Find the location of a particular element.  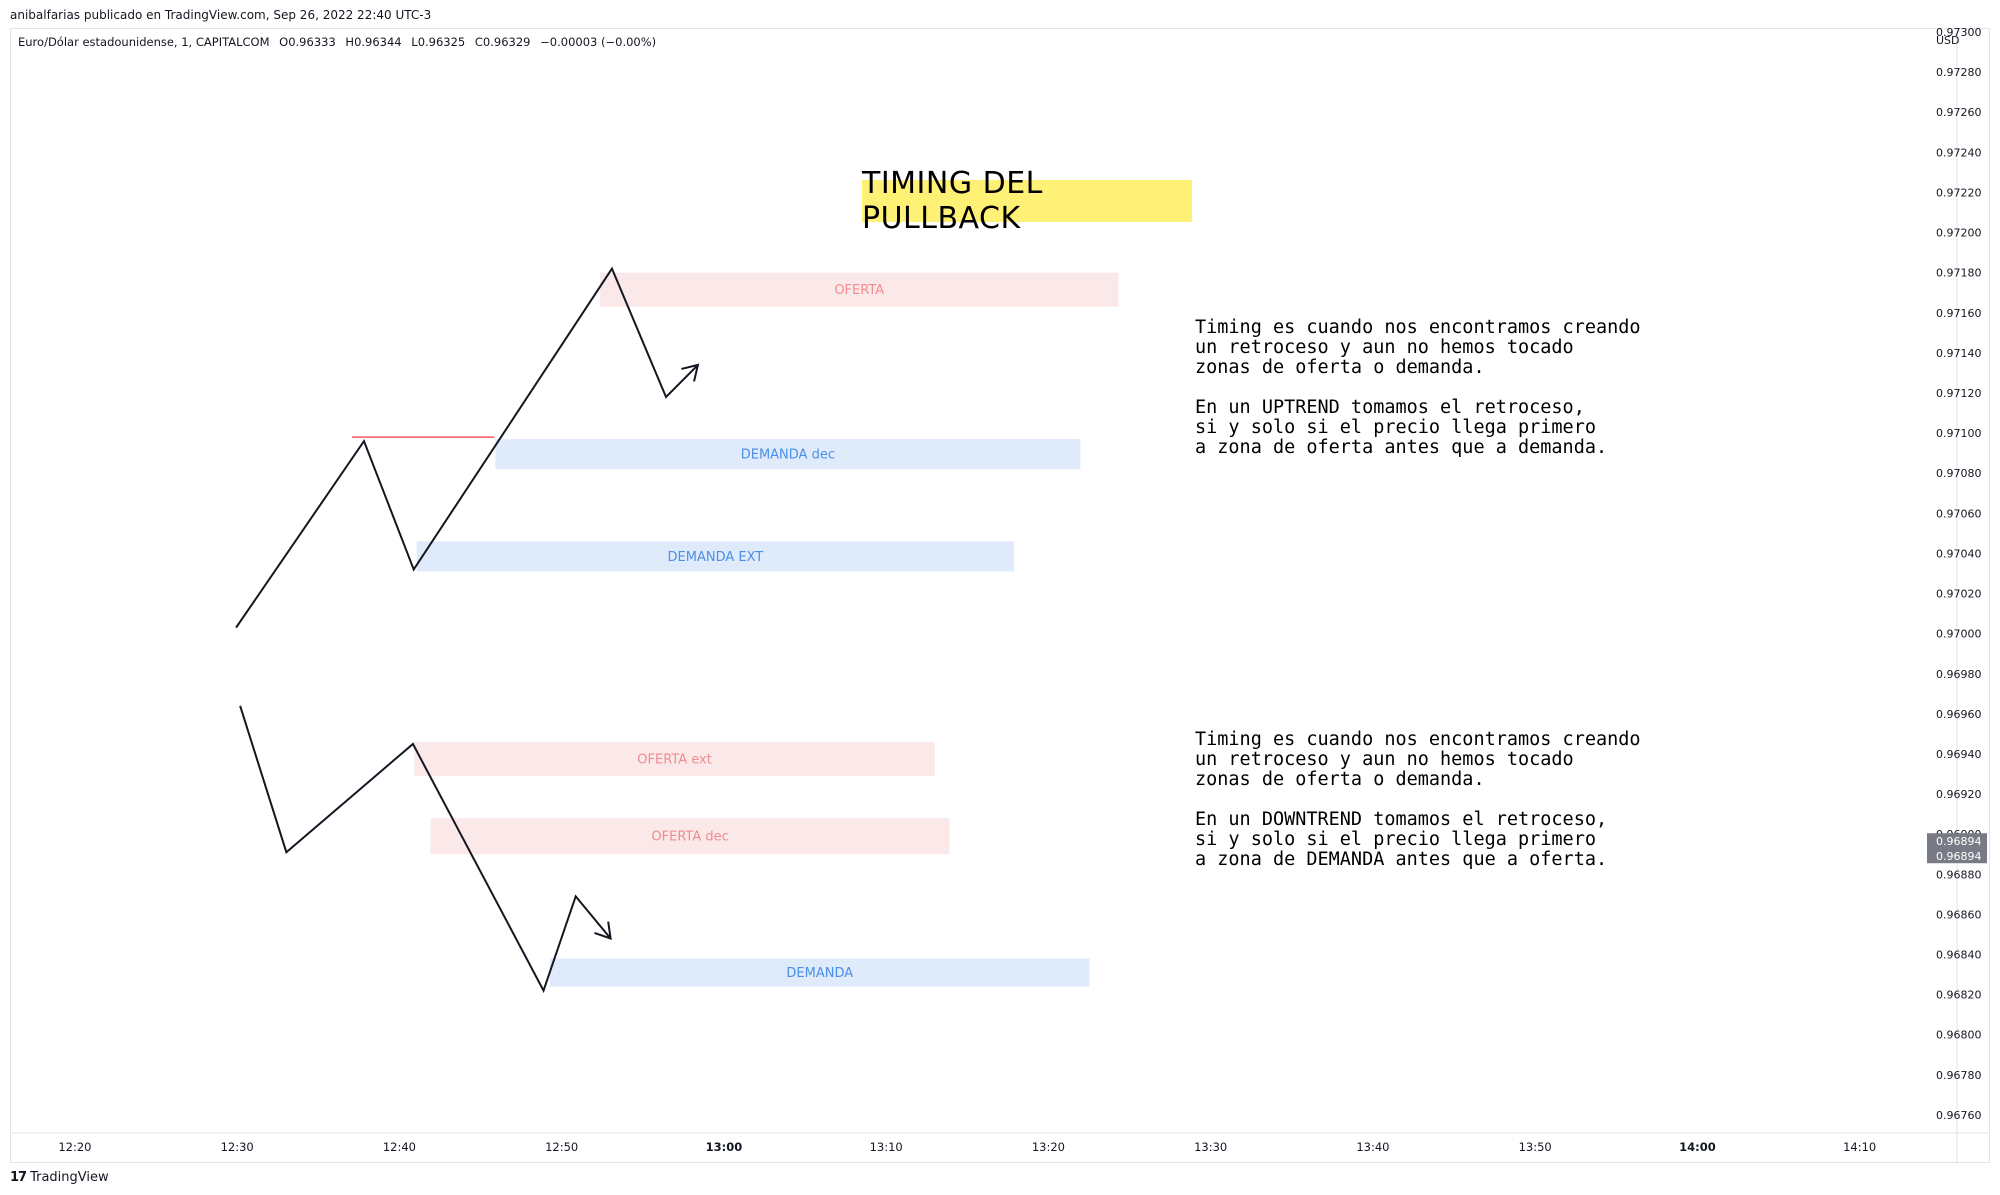

ohlc-open: O0.96333 is located at coordinates (307, 42).